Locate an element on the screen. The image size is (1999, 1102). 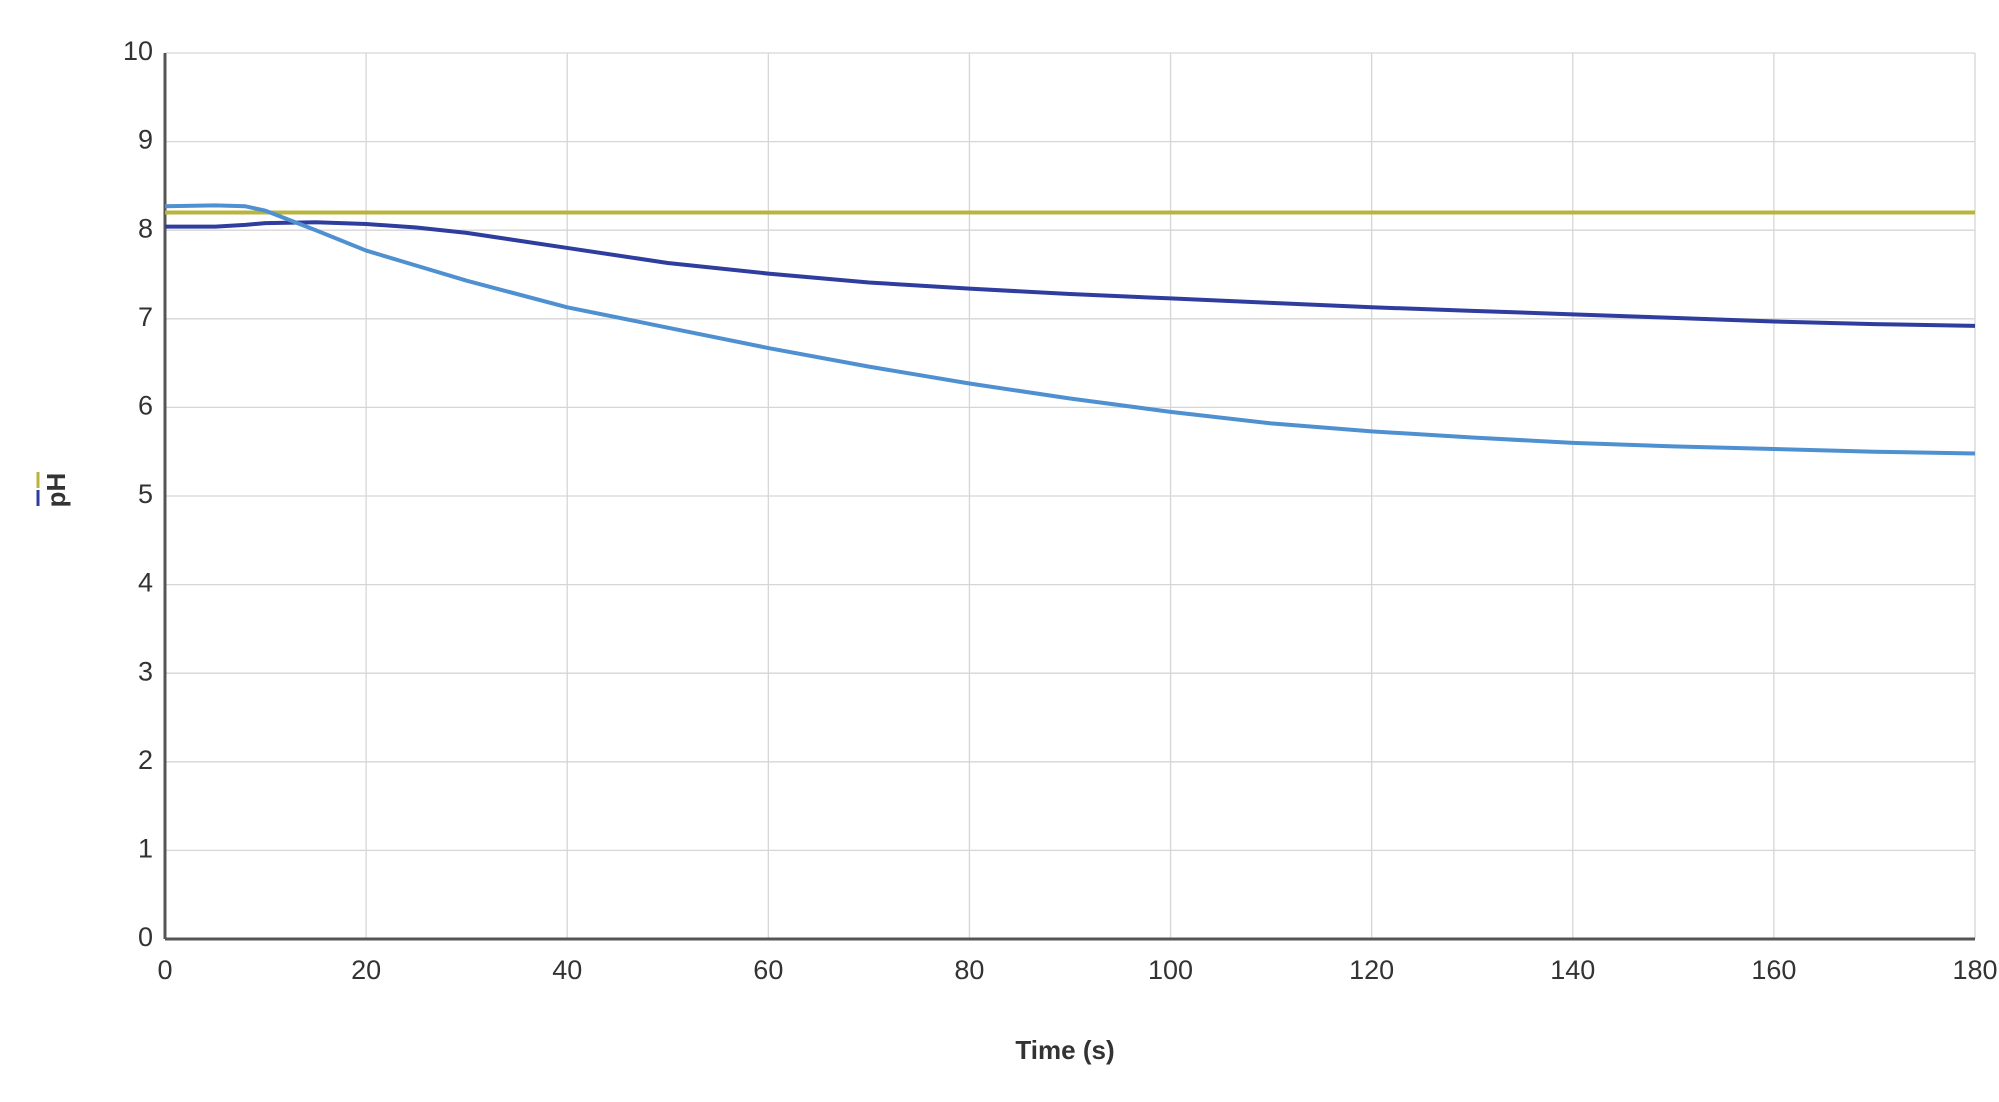
y-tick-label: 9 is located at coordinates (145, 140).